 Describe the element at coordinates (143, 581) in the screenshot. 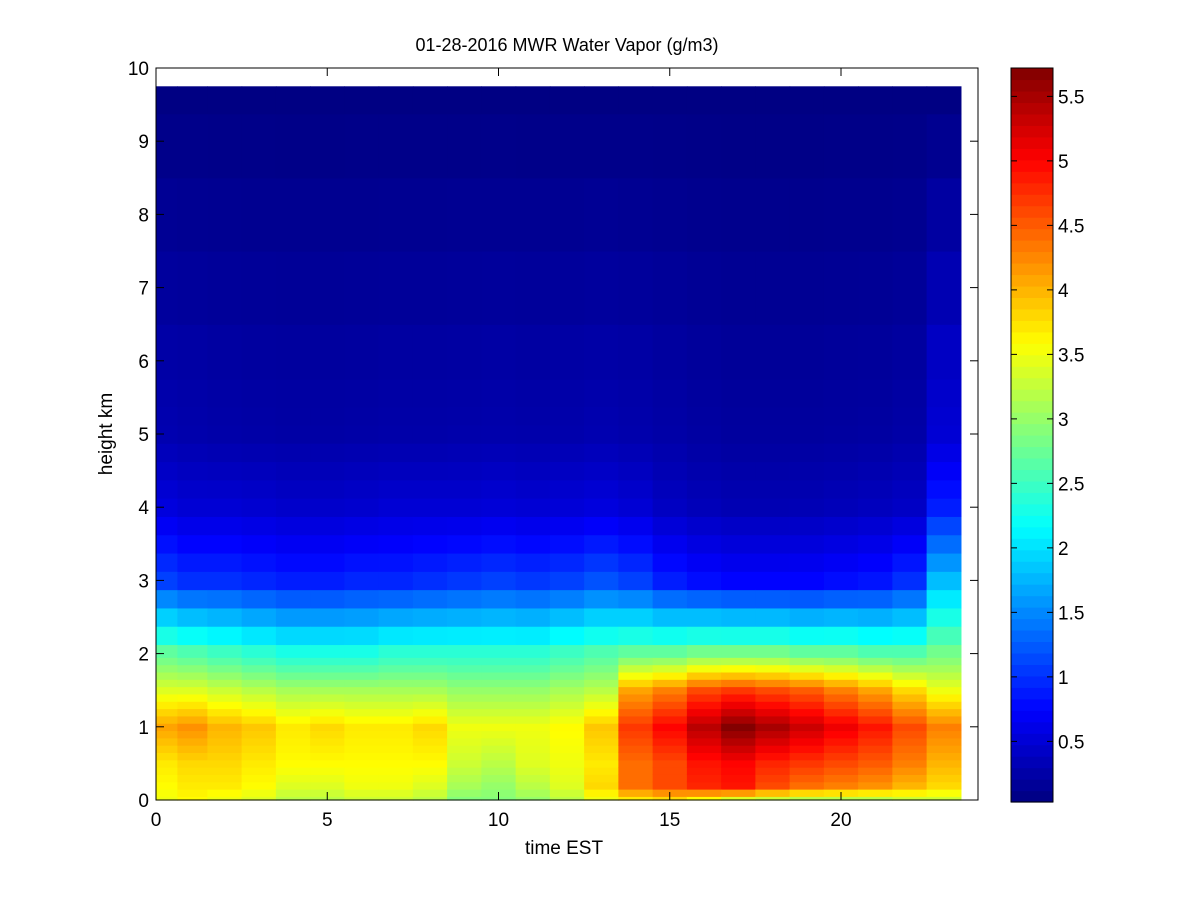

I see `y-tick-label: 3` at that location.